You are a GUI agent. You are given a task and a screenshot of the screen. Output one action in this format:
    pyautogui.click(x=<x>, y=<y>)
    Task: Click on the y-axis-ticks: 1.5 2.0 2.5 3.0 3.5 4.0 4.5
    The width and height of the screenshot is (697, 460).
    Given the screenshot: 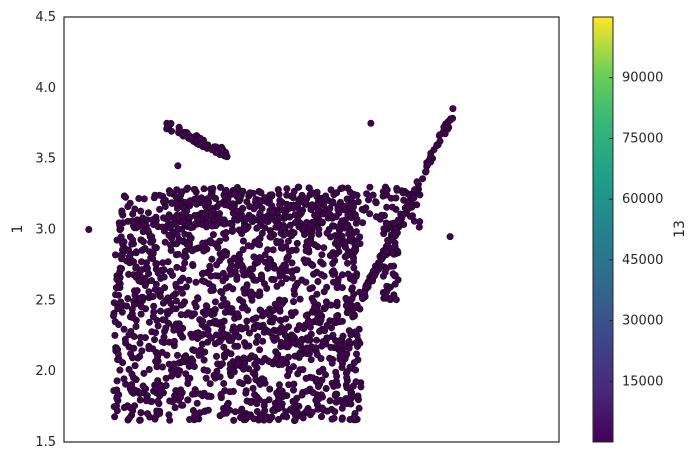 What is the action you would take?
    pyautogui.click(x=45, y=230)
    